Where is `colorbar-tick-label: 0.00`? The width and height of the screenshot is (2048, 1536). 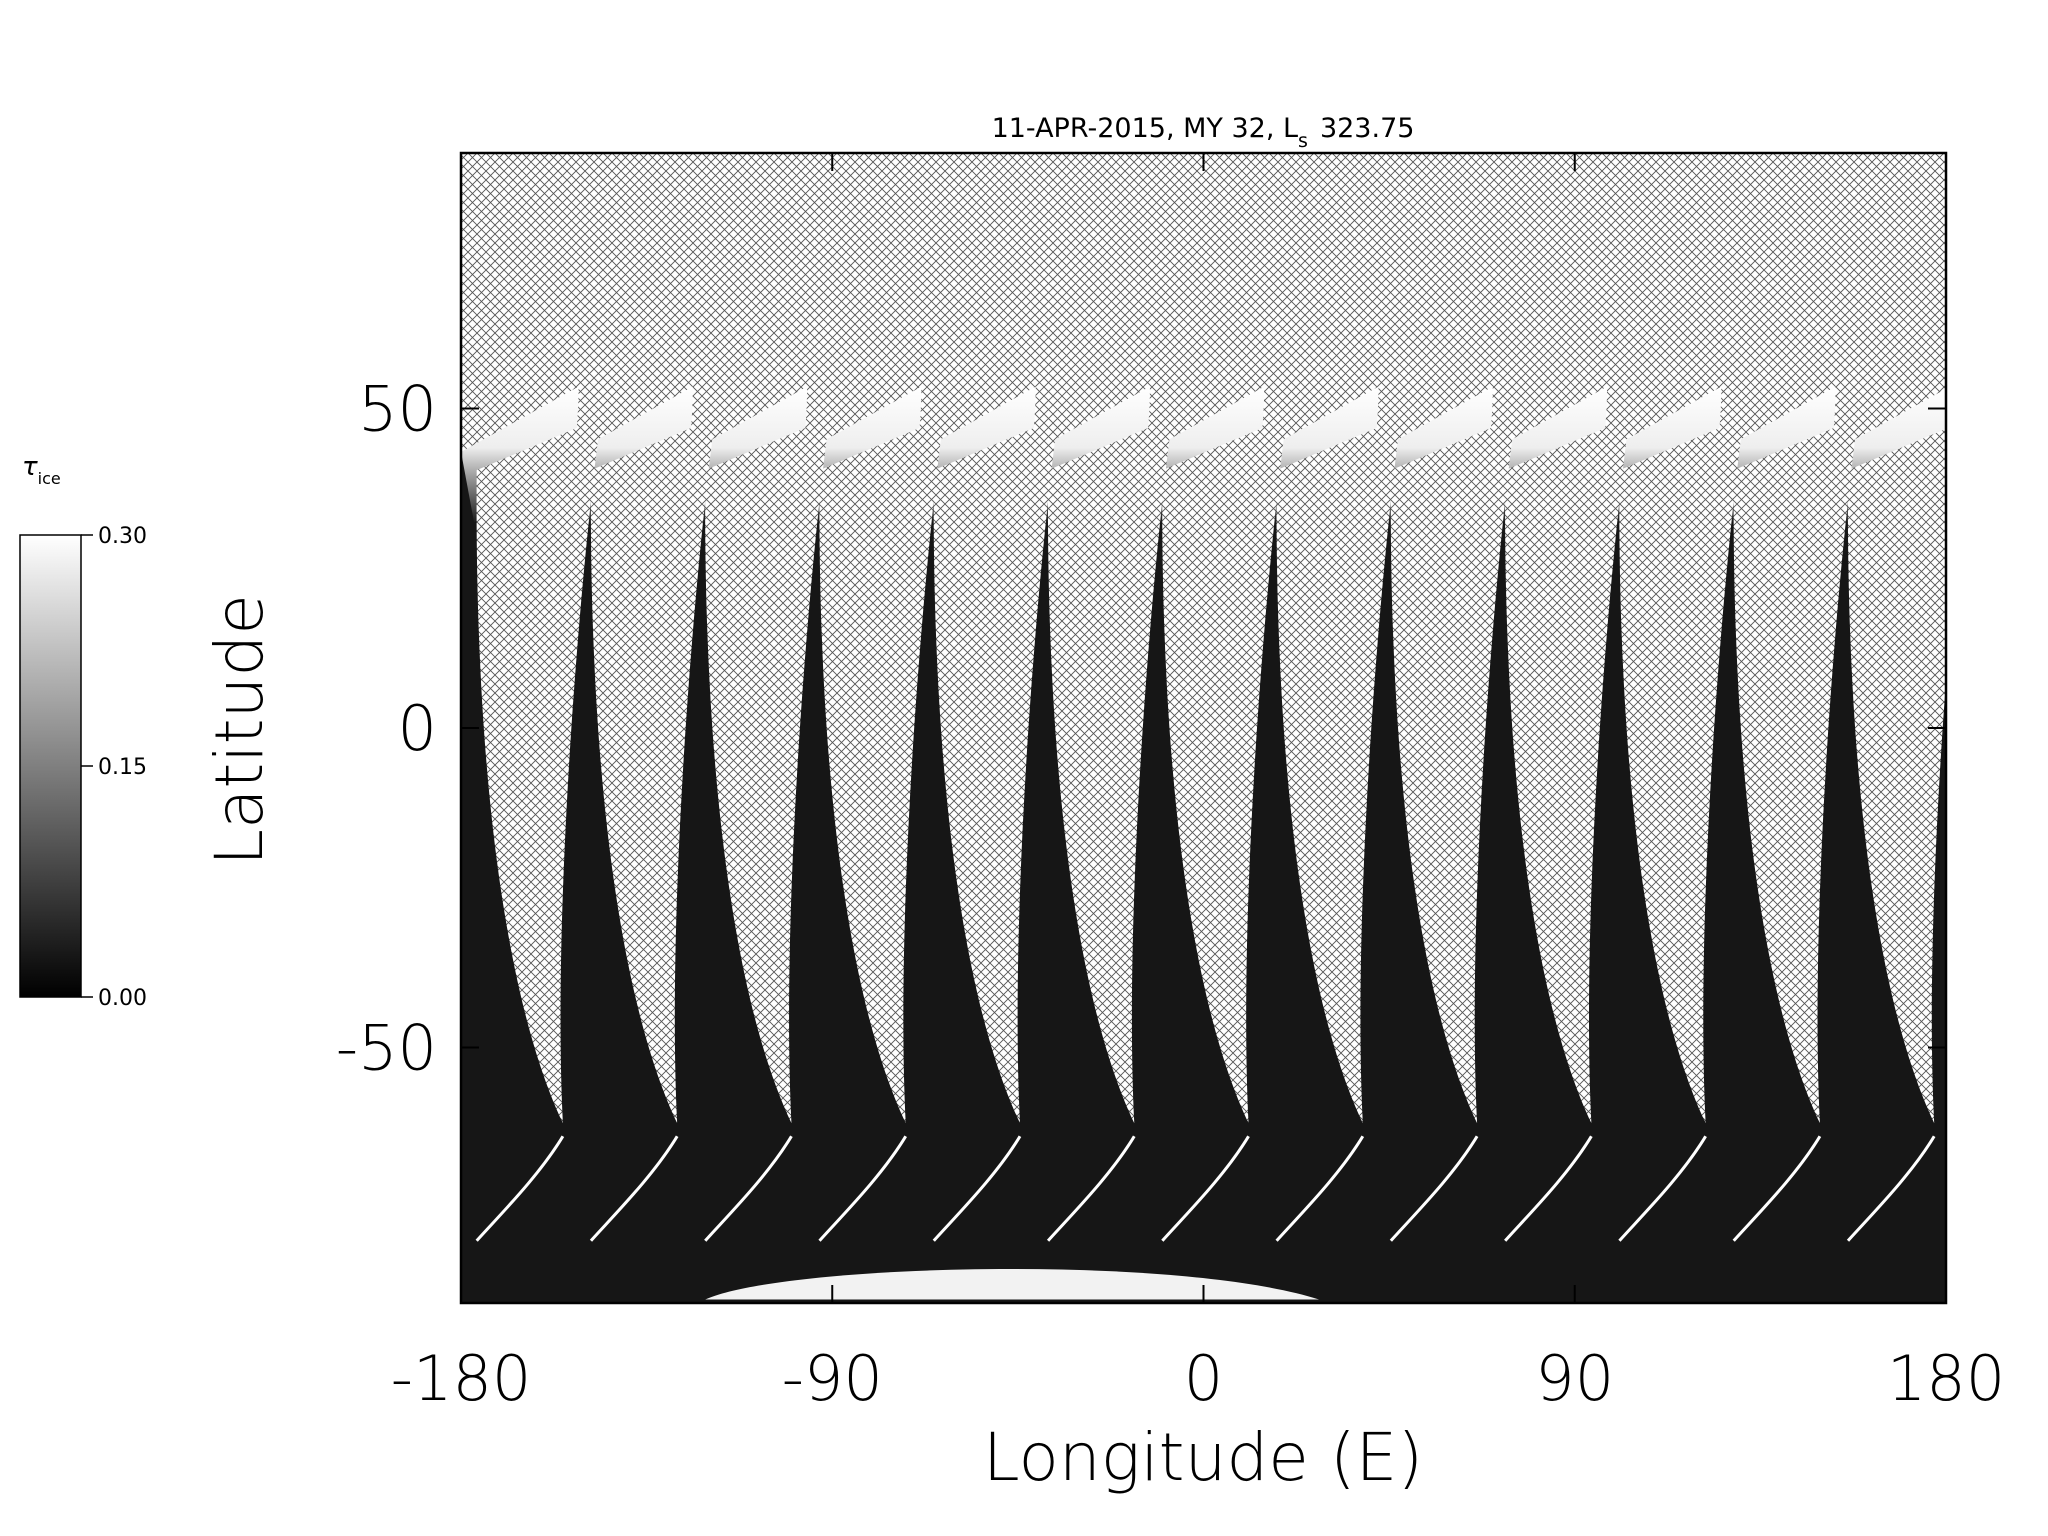 colorbar-tick-label: 0.00 is located at coordinates (122, 998).